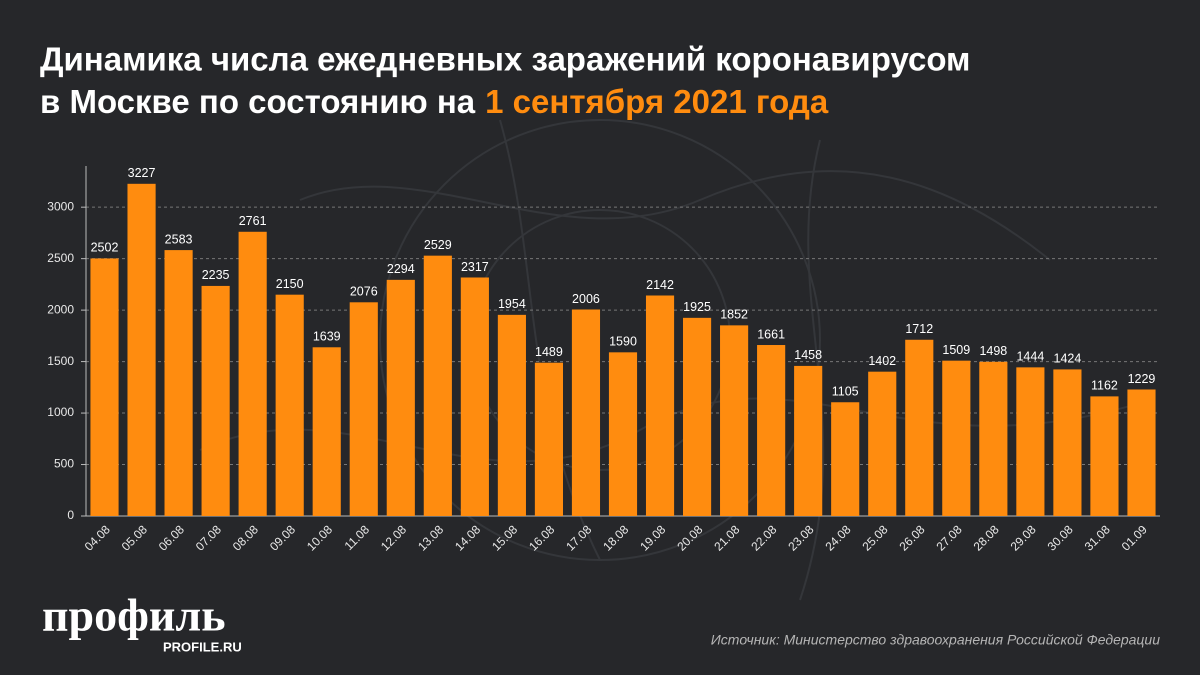 The image size is (1200, 675). I want to click on y-tick-label: 1000, so click(60, 412).